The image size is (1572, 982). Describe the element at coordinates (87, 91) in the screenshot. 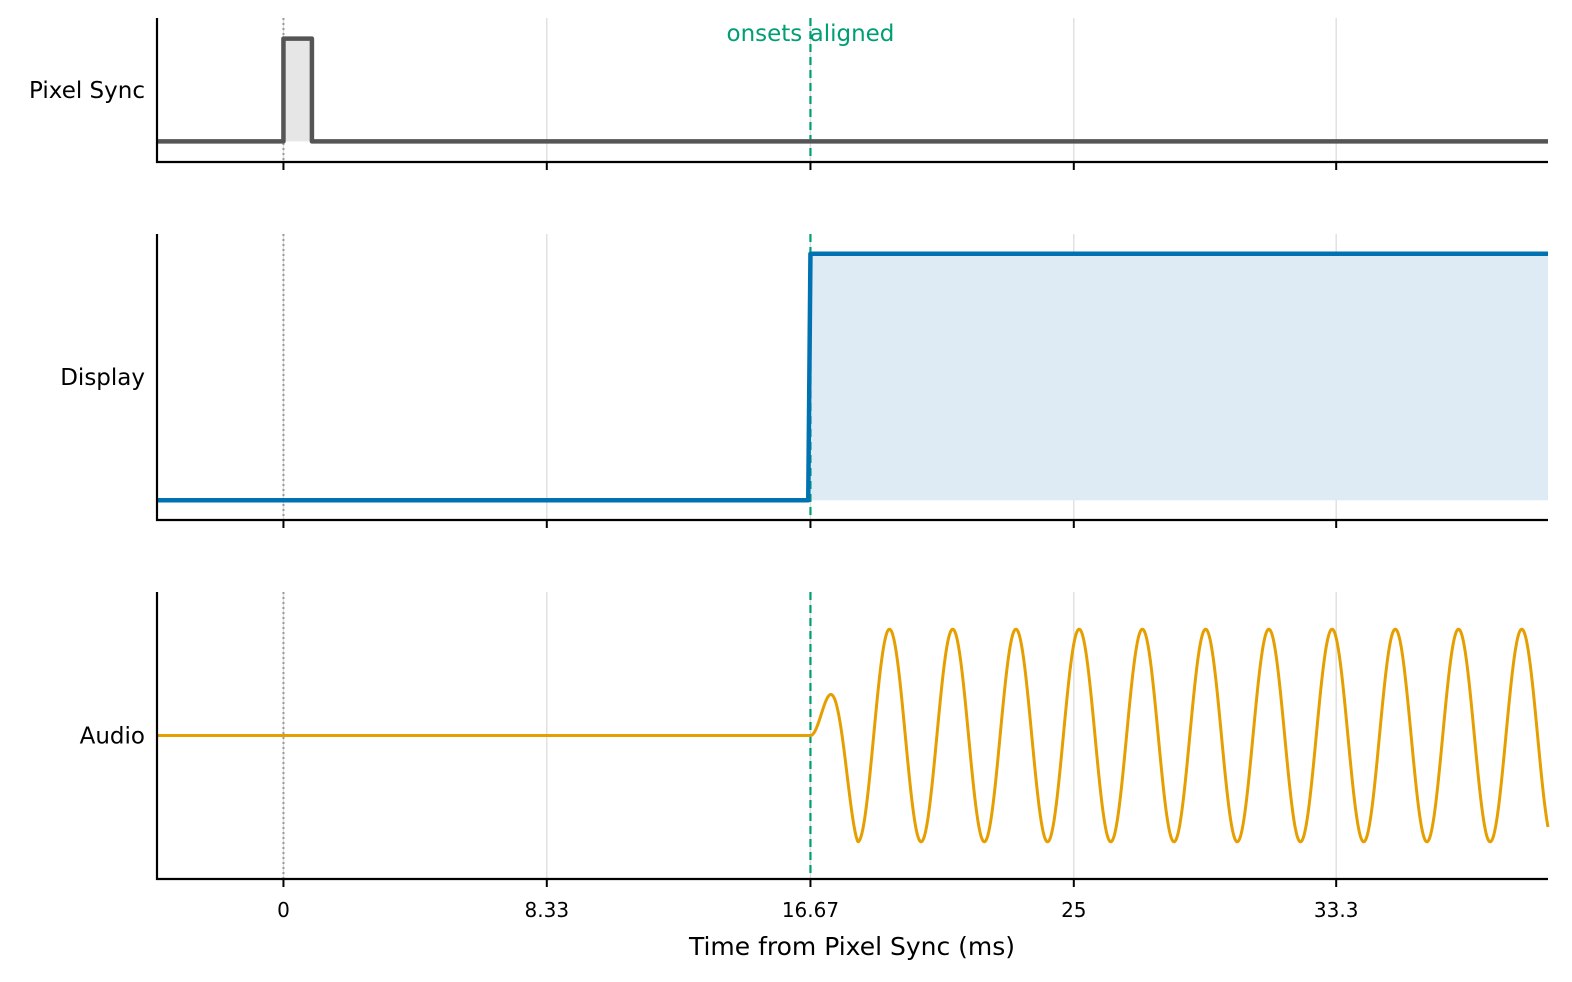

I see `row-label-pixel-sync: Pixel Sync` at that location.